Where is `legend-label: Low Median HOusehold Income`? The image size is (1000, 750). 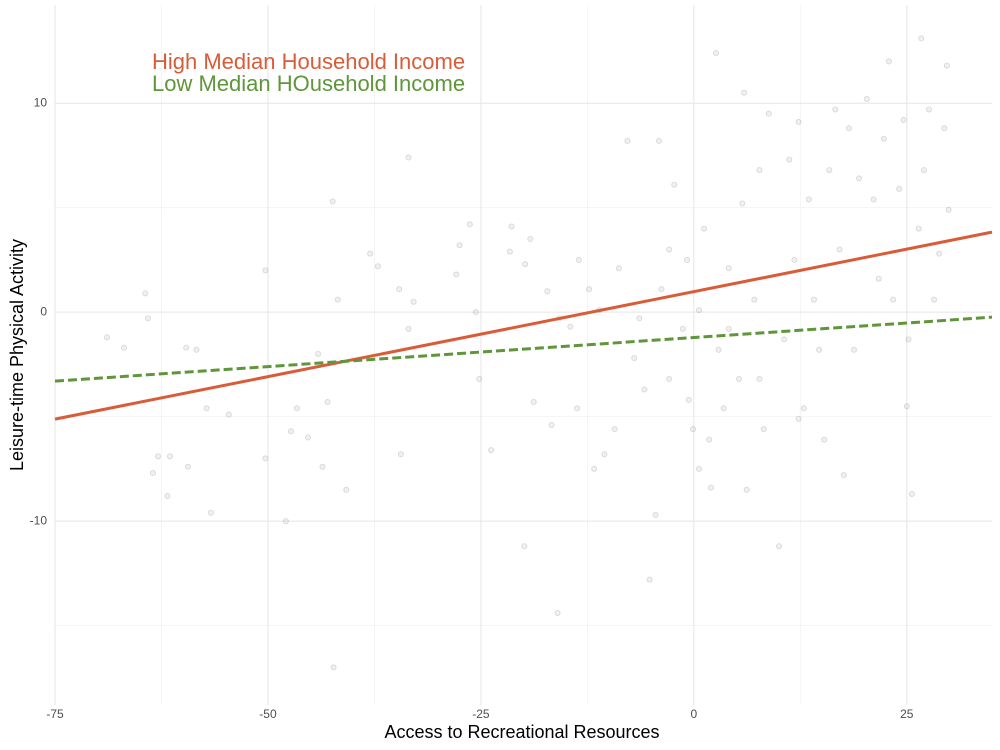 legend-label: Low Median HOusehold Income is located at coordinates (308, 83).